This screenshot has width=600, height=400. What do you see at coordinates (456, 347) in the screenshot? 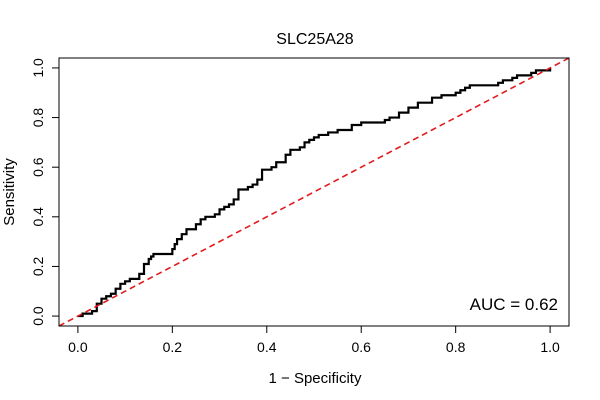
I see `x-tick-label: 0.8` at bounding box center [456, 347].